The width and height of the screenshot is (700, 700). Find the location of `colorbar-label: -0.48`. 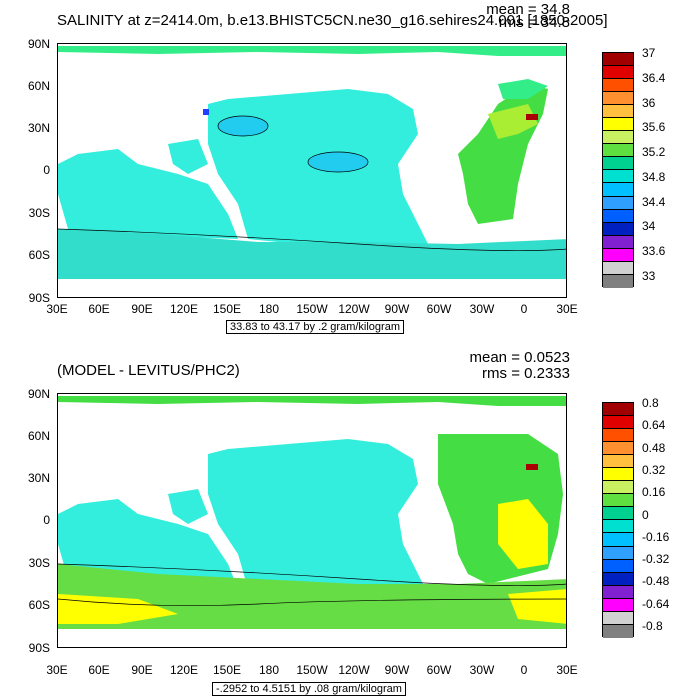

colorbar-label: -0.48 is located at coordinates (656, 581).